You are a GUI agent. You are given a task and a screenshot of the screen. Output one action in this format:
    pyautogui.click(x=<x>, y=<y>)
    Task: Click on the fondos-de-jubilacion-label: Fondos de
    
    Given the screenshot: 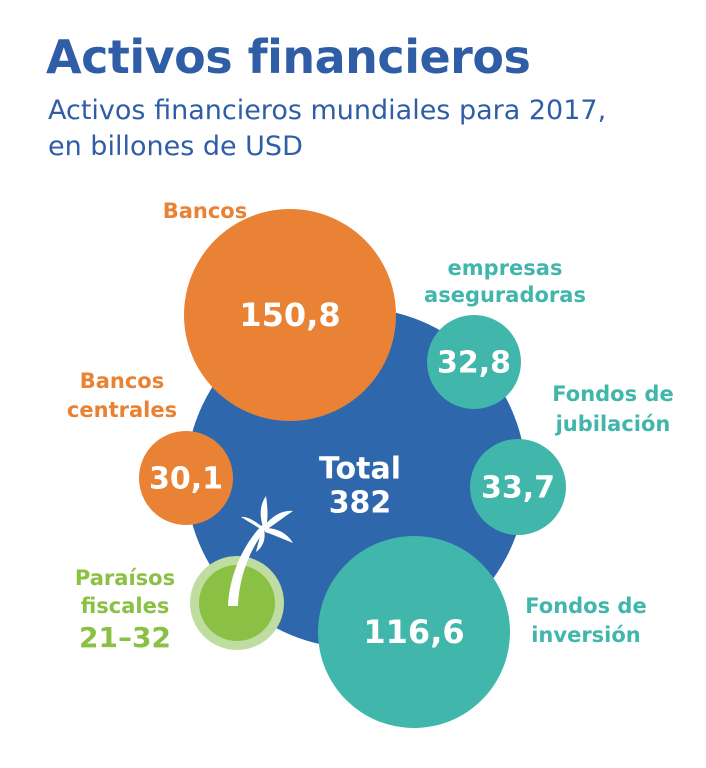 What is the action you would take?
    pyautogui.click(x=612, y=394)
    